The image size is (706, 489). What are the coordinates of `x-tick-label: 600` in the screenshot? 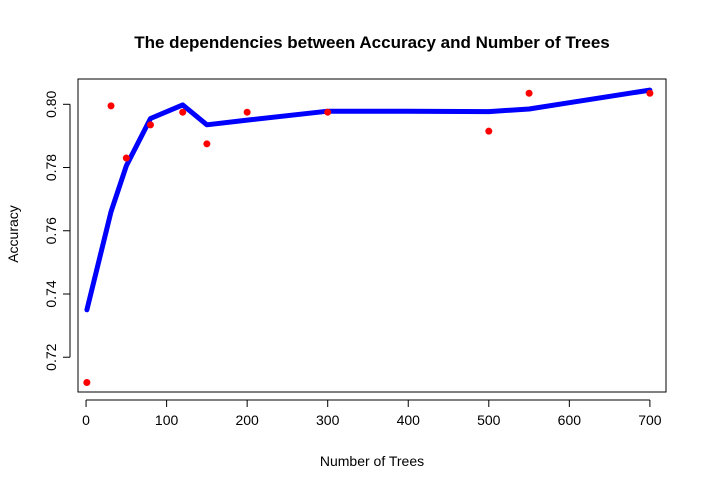 It's located at (570, 420).